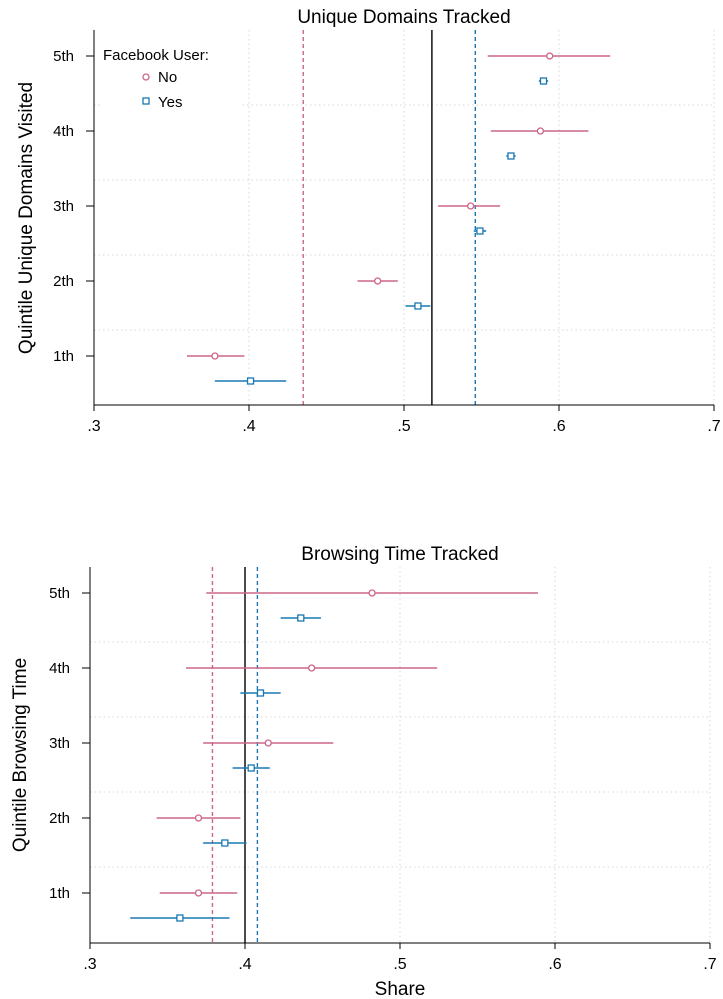  What do you see at coordinates (235, 755) in the screenshot?
I see `panel-2-reference-lines` at bounding box center [235, 755].